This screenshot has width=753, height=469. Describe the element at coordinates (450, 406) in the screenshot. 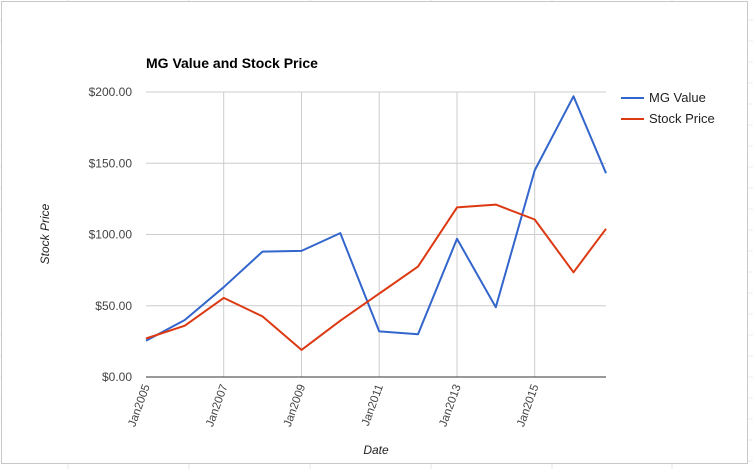

I see `x-tick-label: Jan2013` at that location.